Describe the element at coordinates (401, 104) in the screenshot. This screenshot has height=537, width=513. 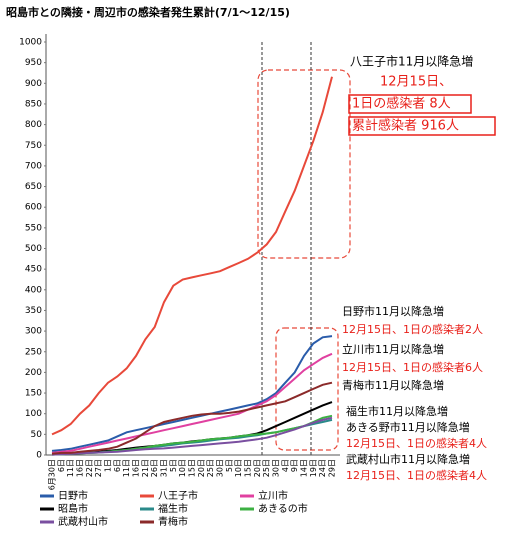
I see `annotation: 1日の感染者 8人` at that location.